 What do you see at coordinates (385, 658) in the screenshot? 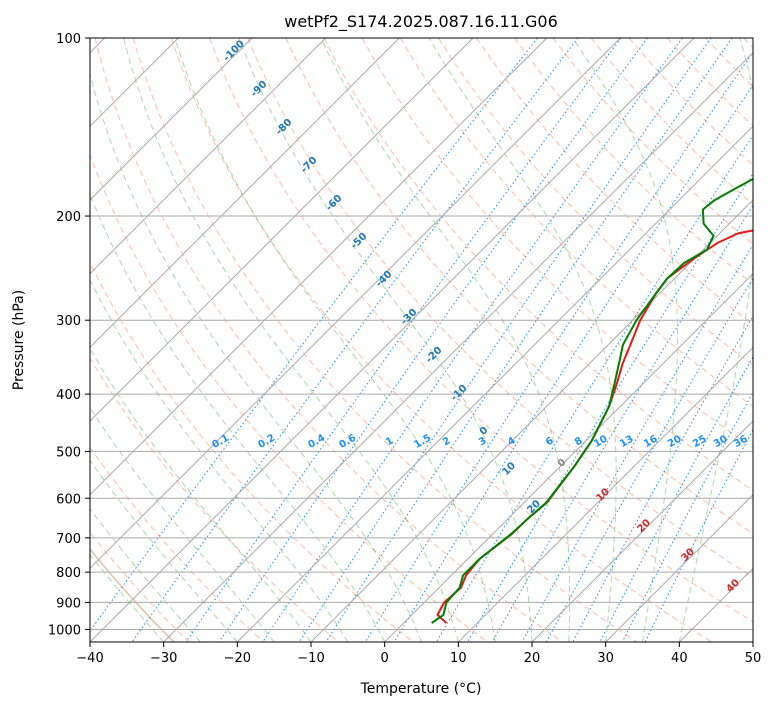
I see `x-tick-label: 0` at bounding box center [385, 658].